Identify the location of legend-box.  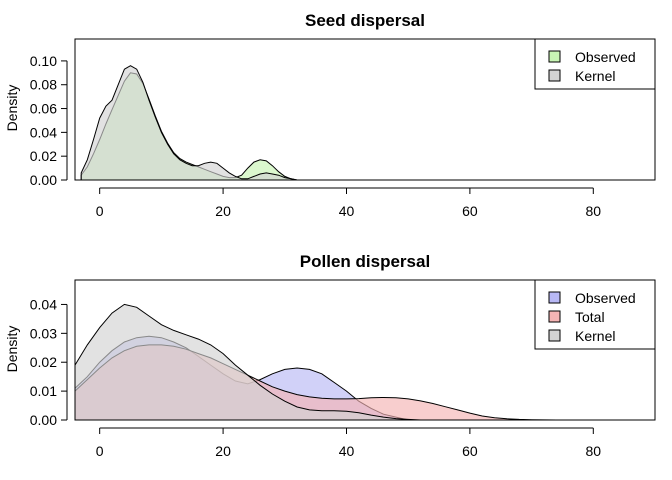
(595, 64).